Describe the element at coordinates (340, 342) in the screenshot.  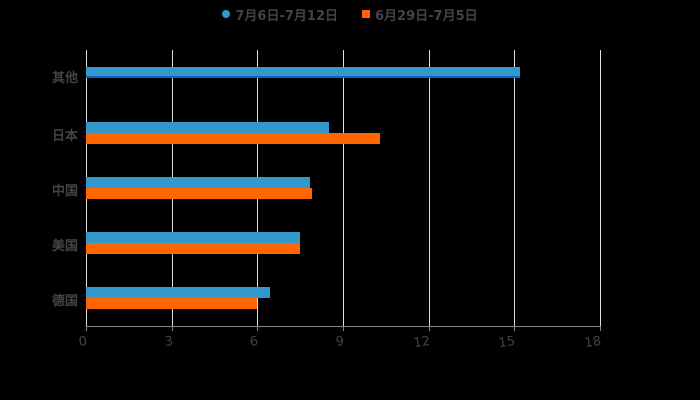
I see `x-tick-label: 9` at that location.